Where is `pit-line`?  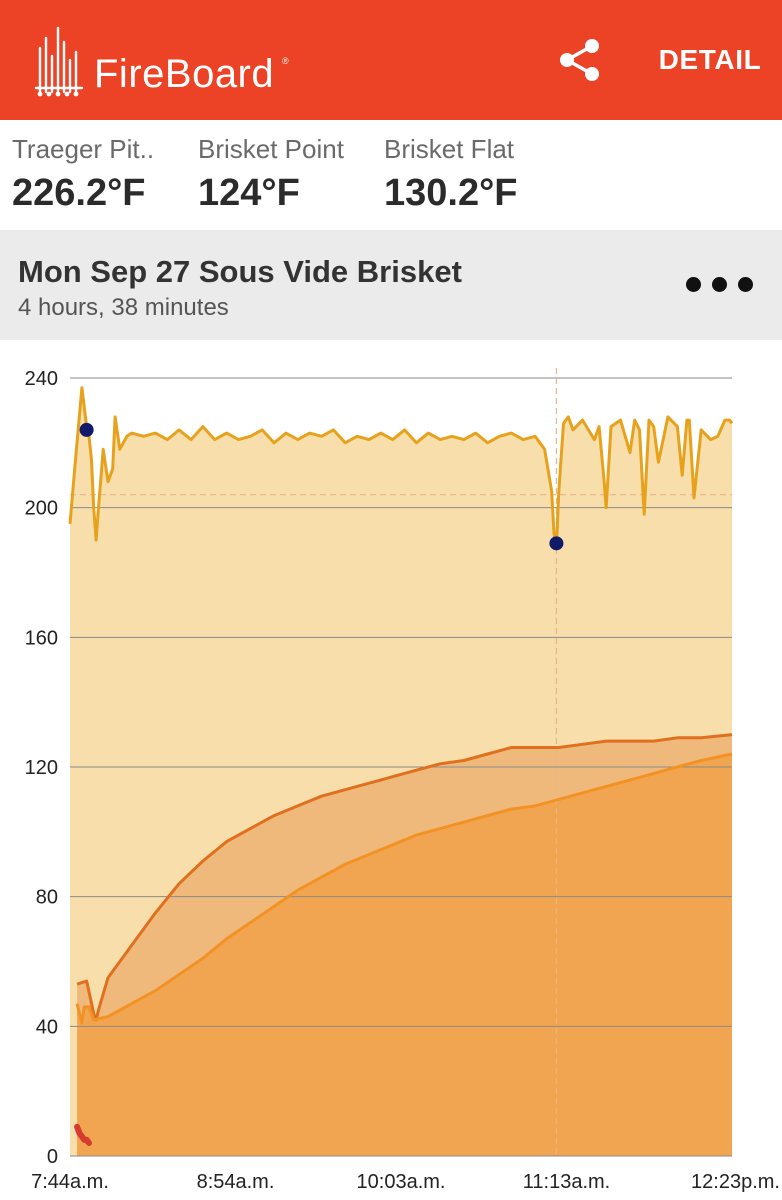
pit-line is located at coordinates (401, 467).